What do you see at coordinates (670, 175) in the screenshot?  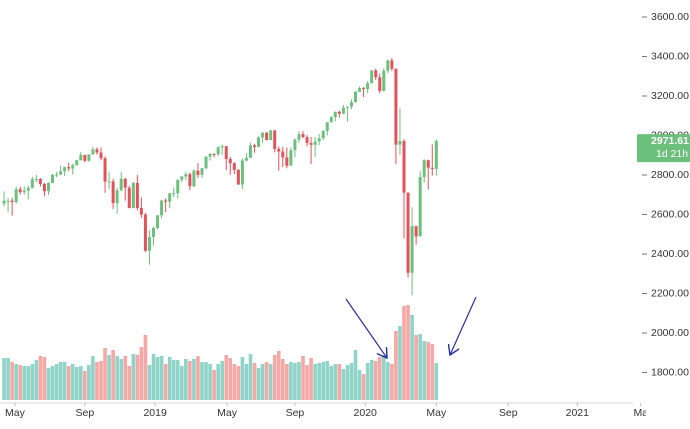 I see `y-tick-label: 2800.00` at bounding box center [670, 175].